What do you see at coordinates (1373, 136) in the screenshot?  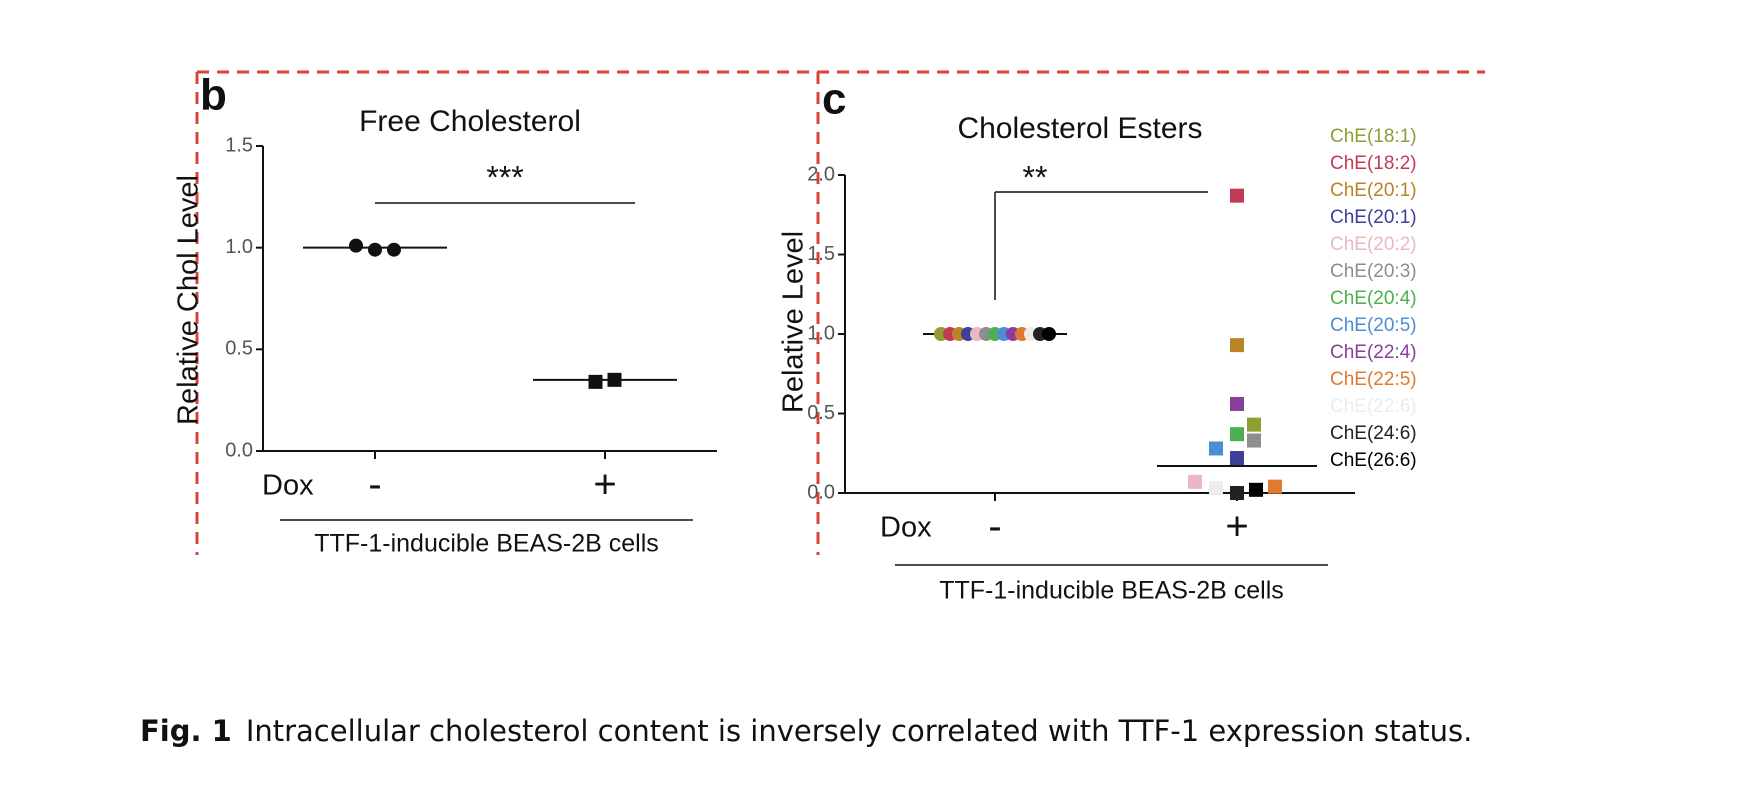 I see `legend-label: ChE(18:1)` at bounding box center [1373, 136].